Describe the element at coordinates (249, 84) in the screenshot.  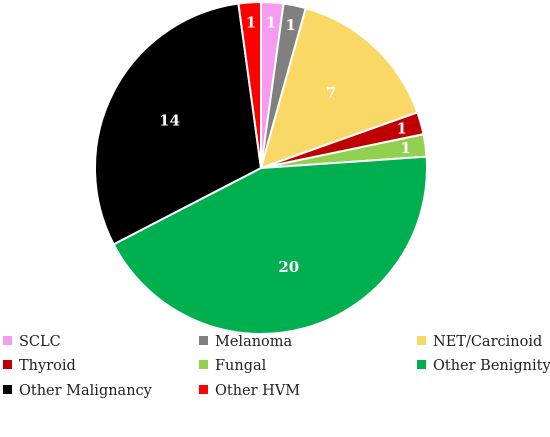
I see `slice-other-hvm` at that location.